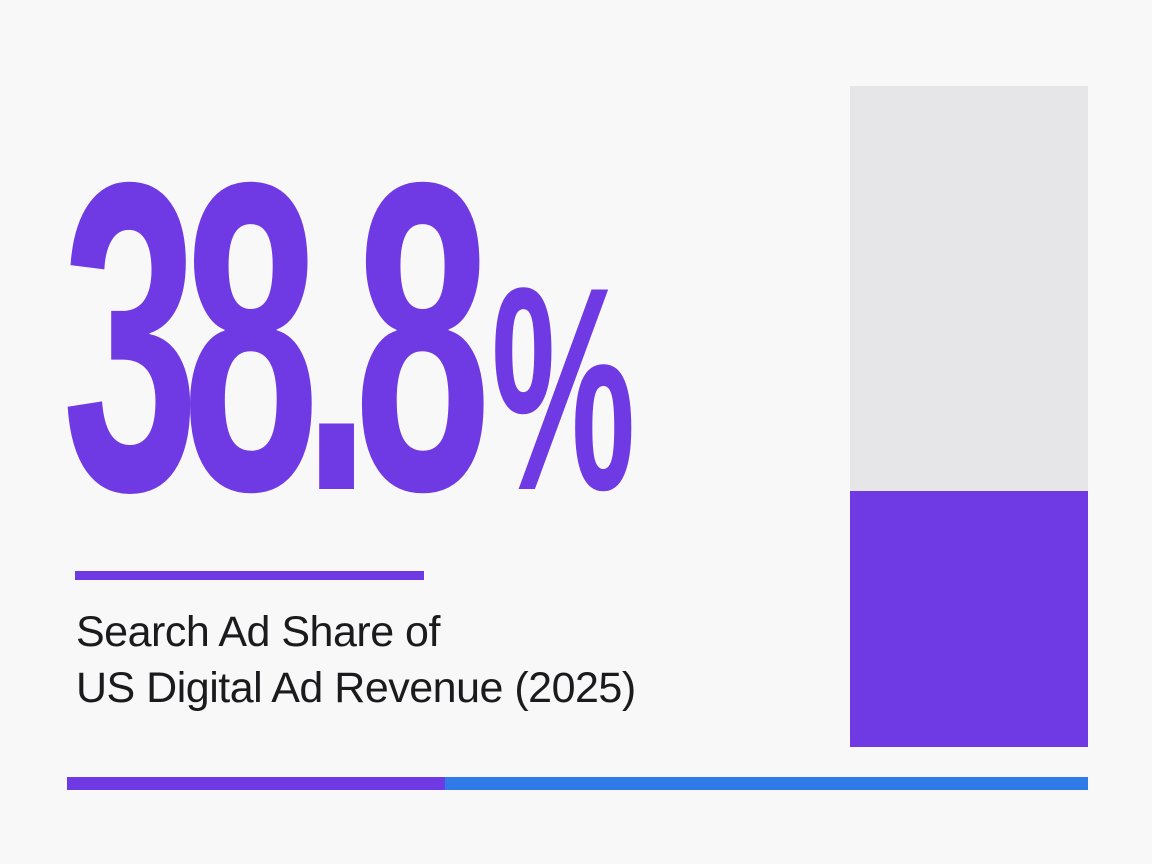 Image resolution: width=1152 pixels, height=864 pixels. Describe the element at coordinates (563, 389) in the screenshot. I see `stat-unit: %` at that location.